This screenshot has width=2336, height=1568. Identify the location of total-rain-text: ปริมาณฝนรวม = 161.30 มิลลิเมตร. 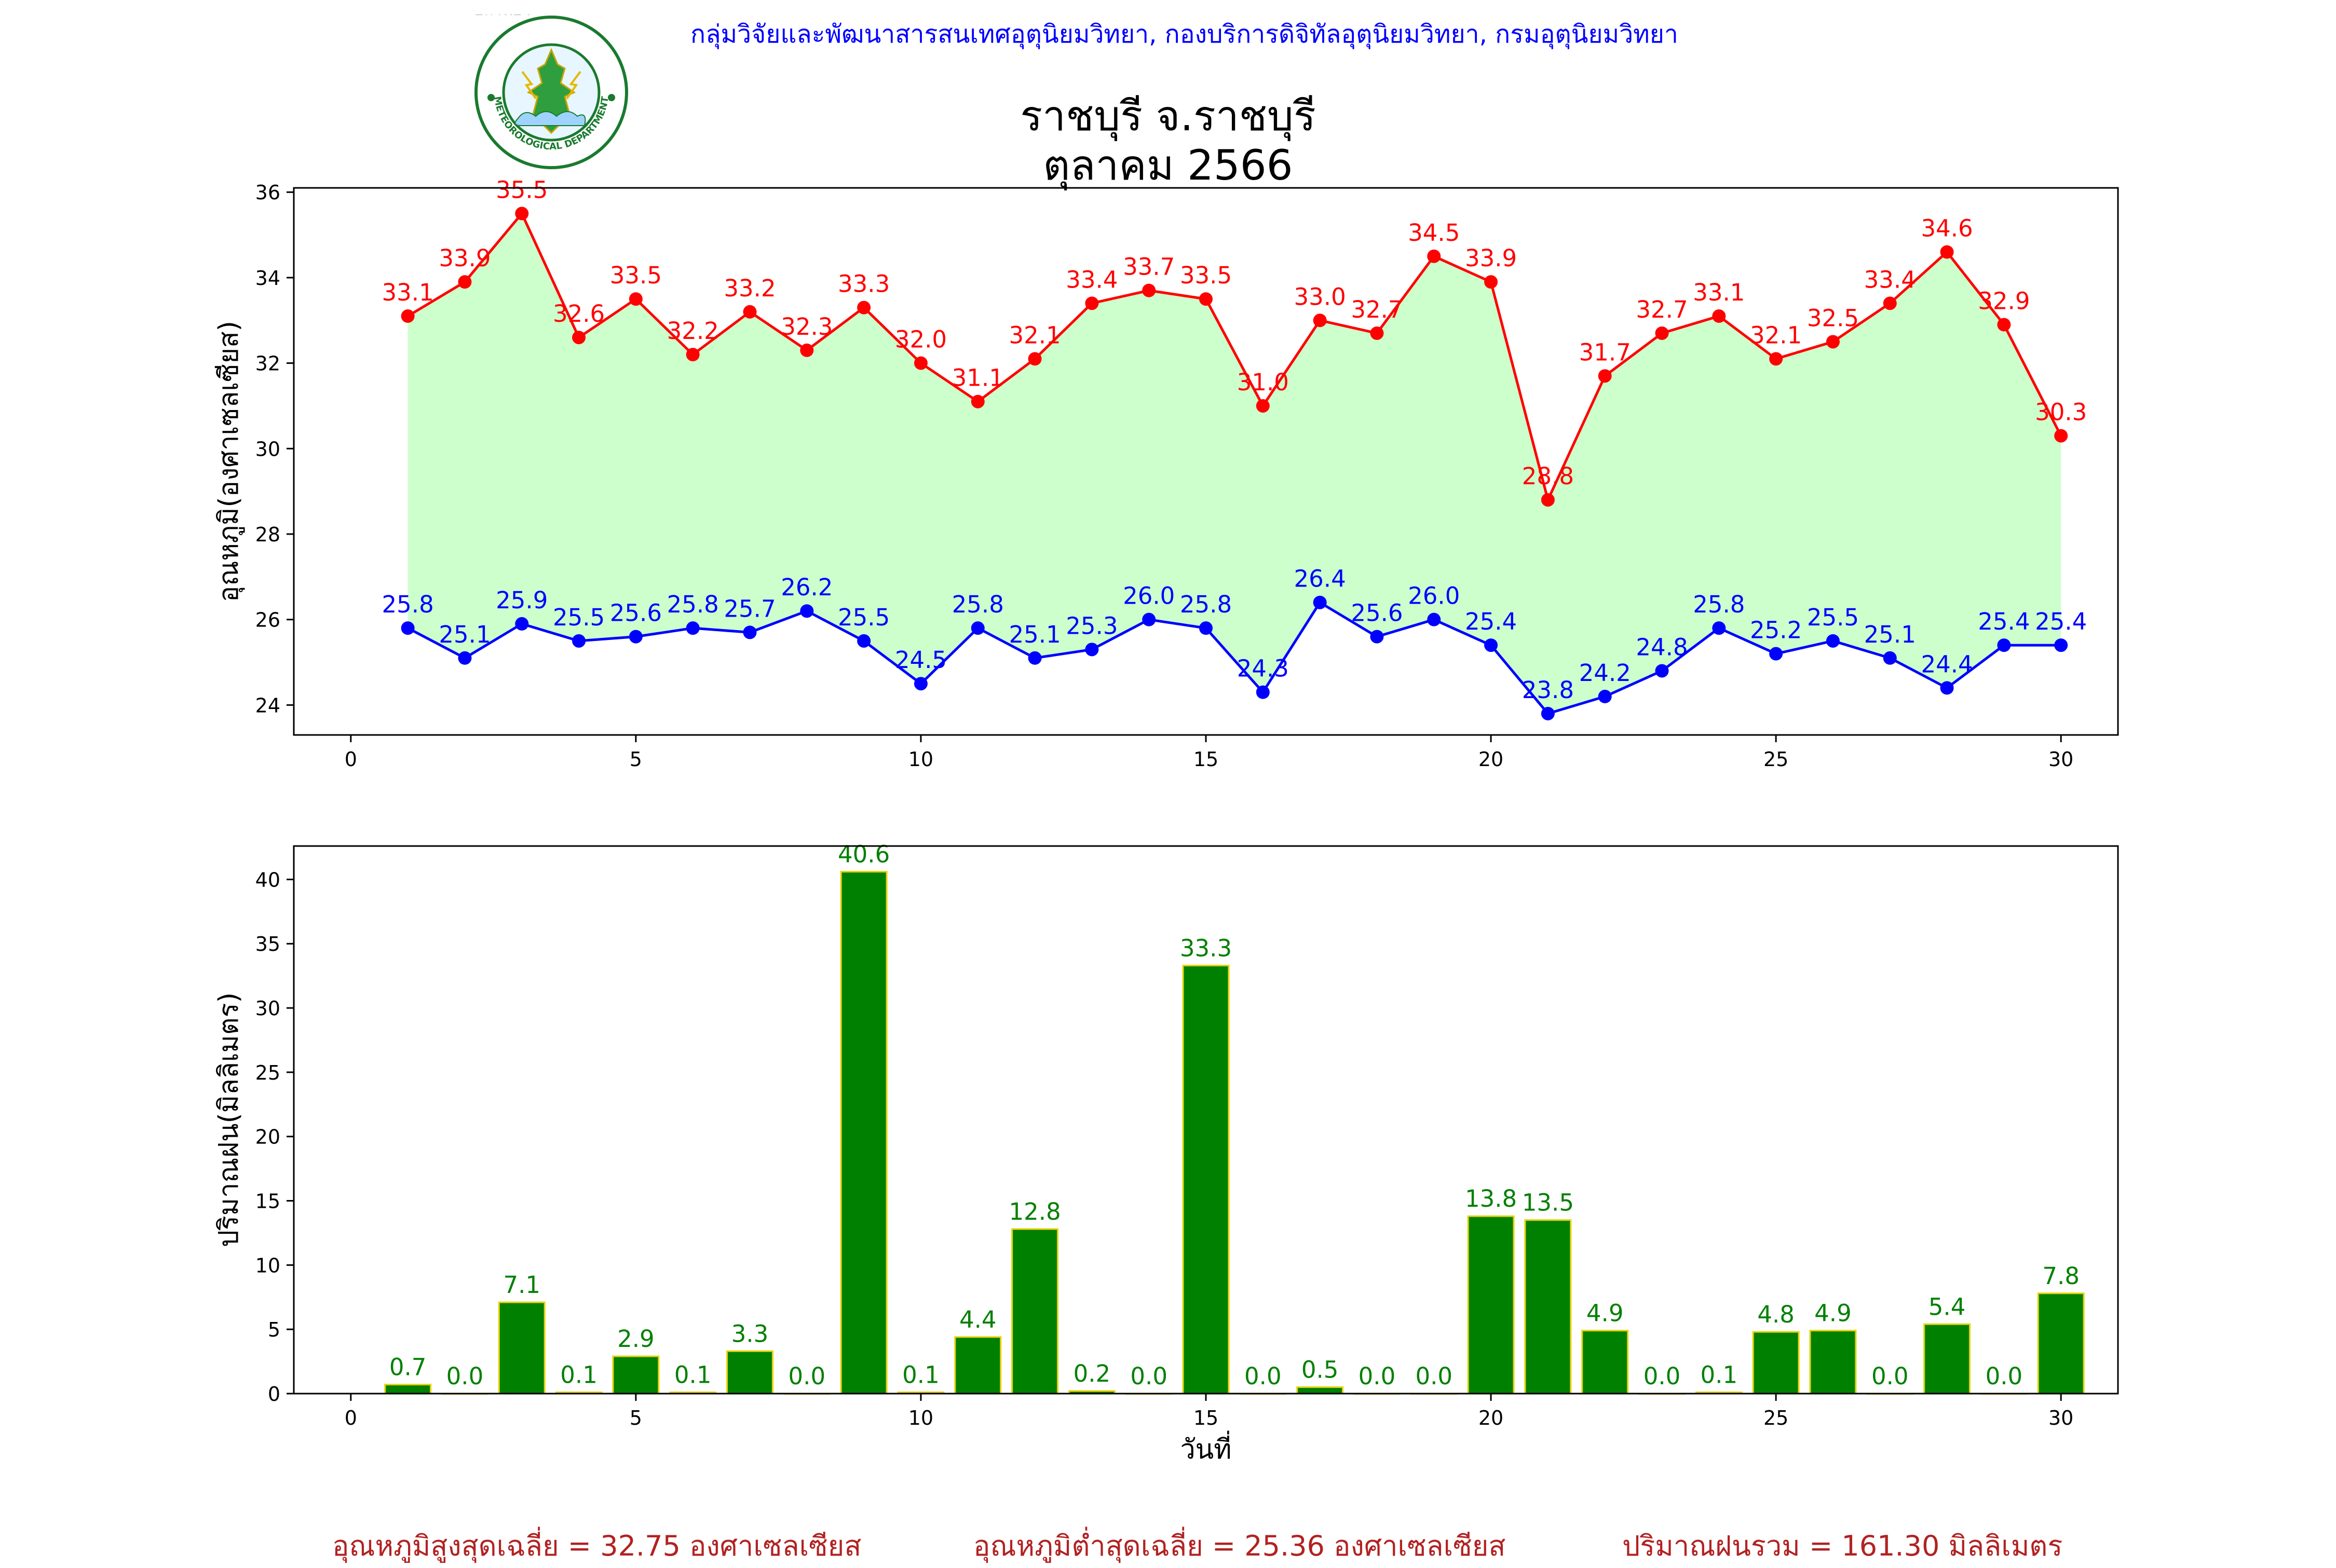
(1842, 1546).